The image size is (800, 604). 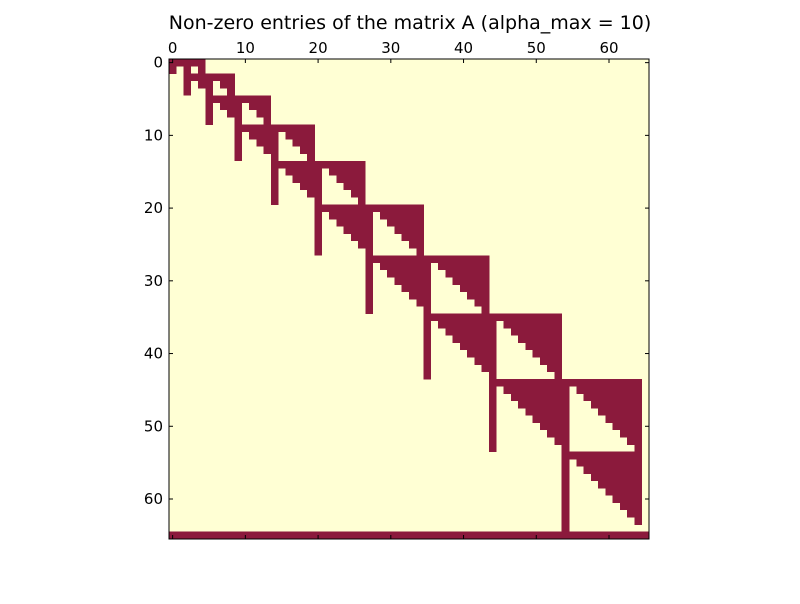 I want to click on x-tick-label: 0, so click(x=173, y=48).